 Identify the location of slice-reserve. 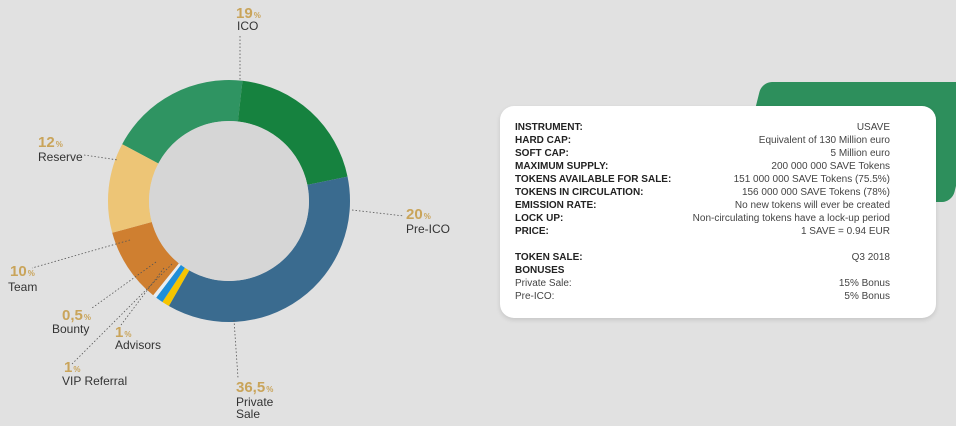
(133, 188).